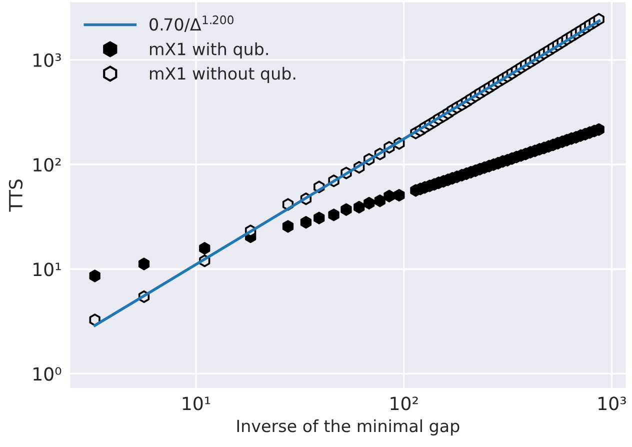  Describe the element at coordinates (47, 60) in the screenshot. I see `y-tick-label: 10³` at that location.